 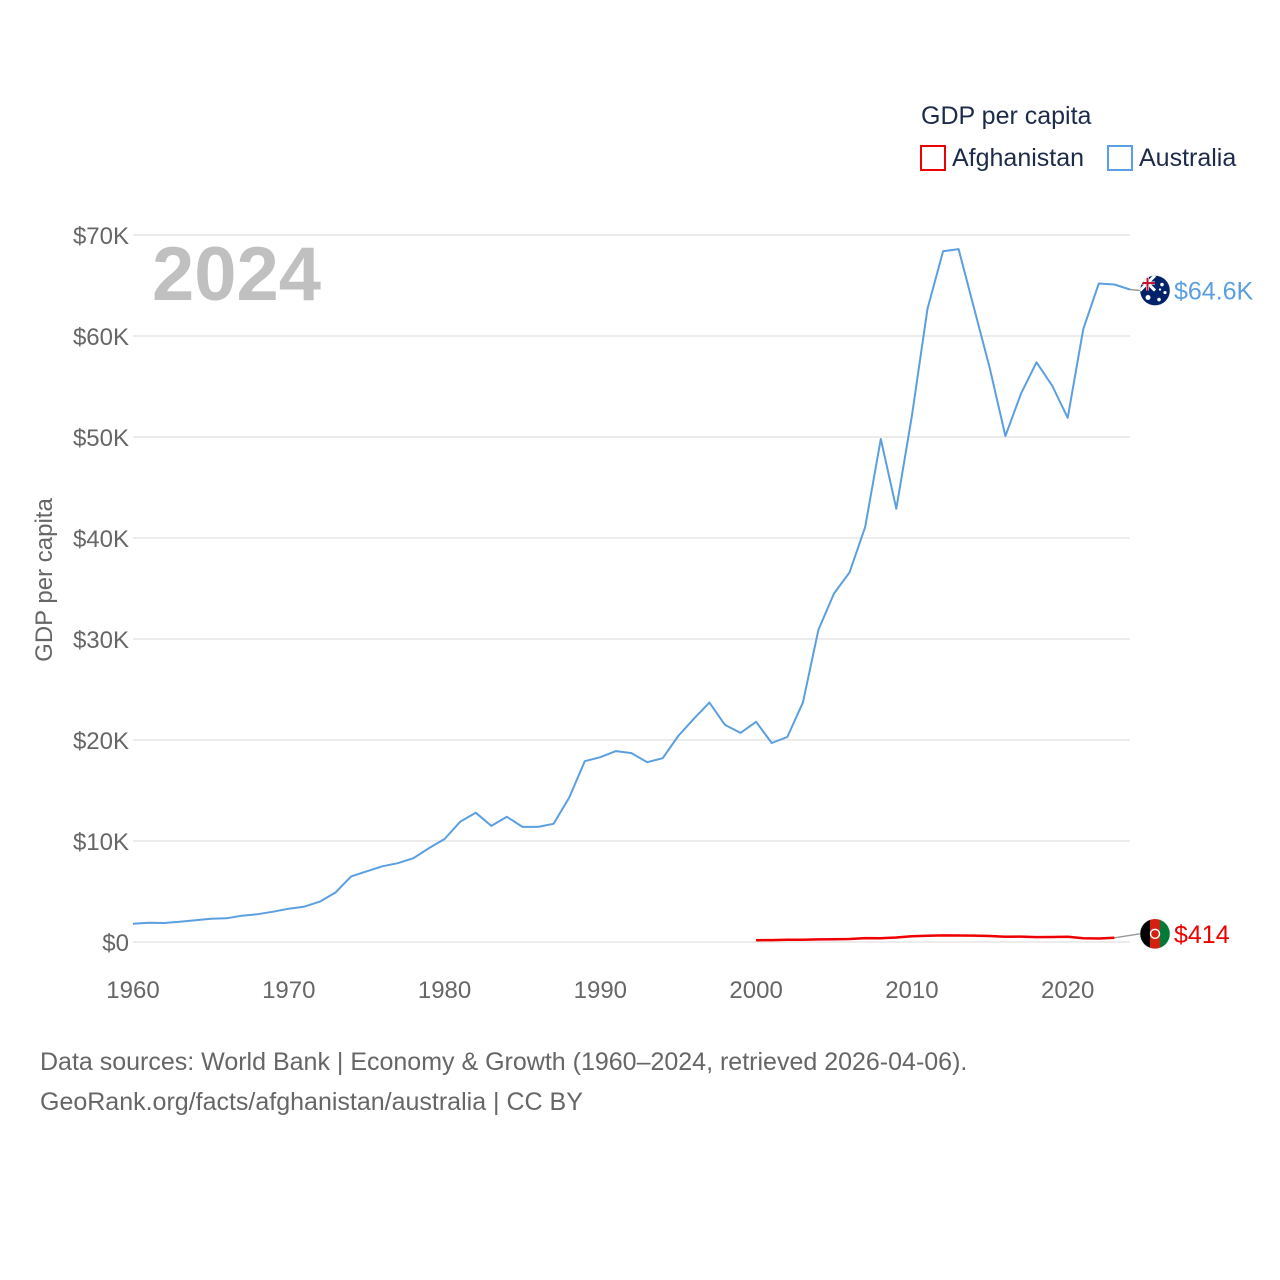 I want to click on x-tick-label: 2000, so click(x=755, y=990).